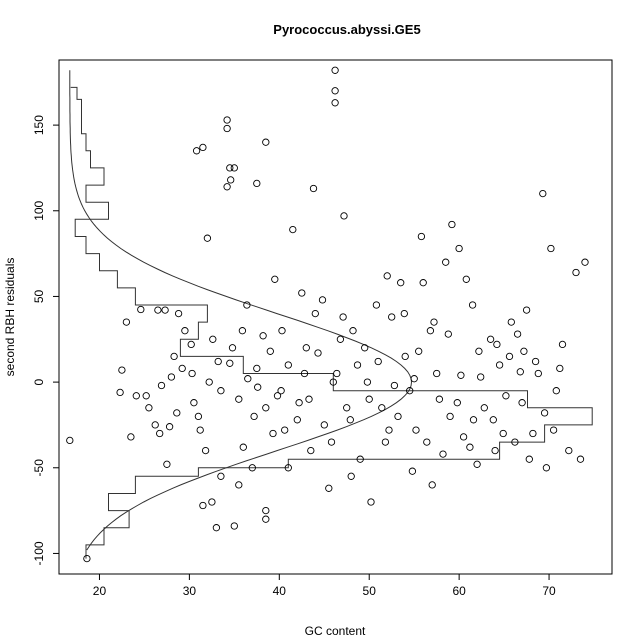 The width and height of the screenshot is (640, 640). What do you see at coordinates (190, 591) in the screenshot?
I see `x-tick-label: 30` at bounding box center [190, 591].